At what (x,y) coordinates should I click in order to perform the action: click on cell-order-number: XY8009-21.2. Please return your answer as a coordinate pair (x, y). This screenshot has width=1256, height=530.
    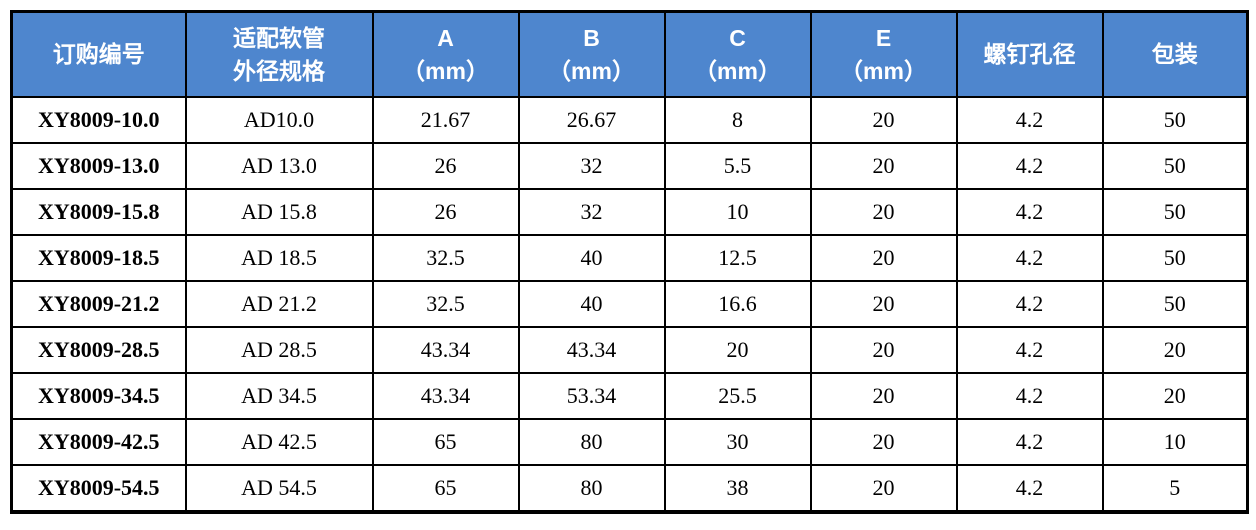
    Looking at the image, I should click on (98, 304).